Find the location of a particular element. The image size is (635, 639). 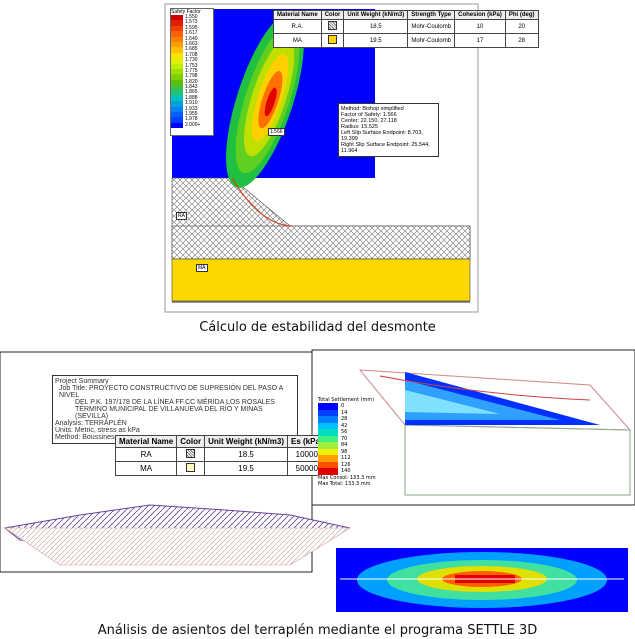

legend-row: 1.843 is located at coordinates (192, 87).